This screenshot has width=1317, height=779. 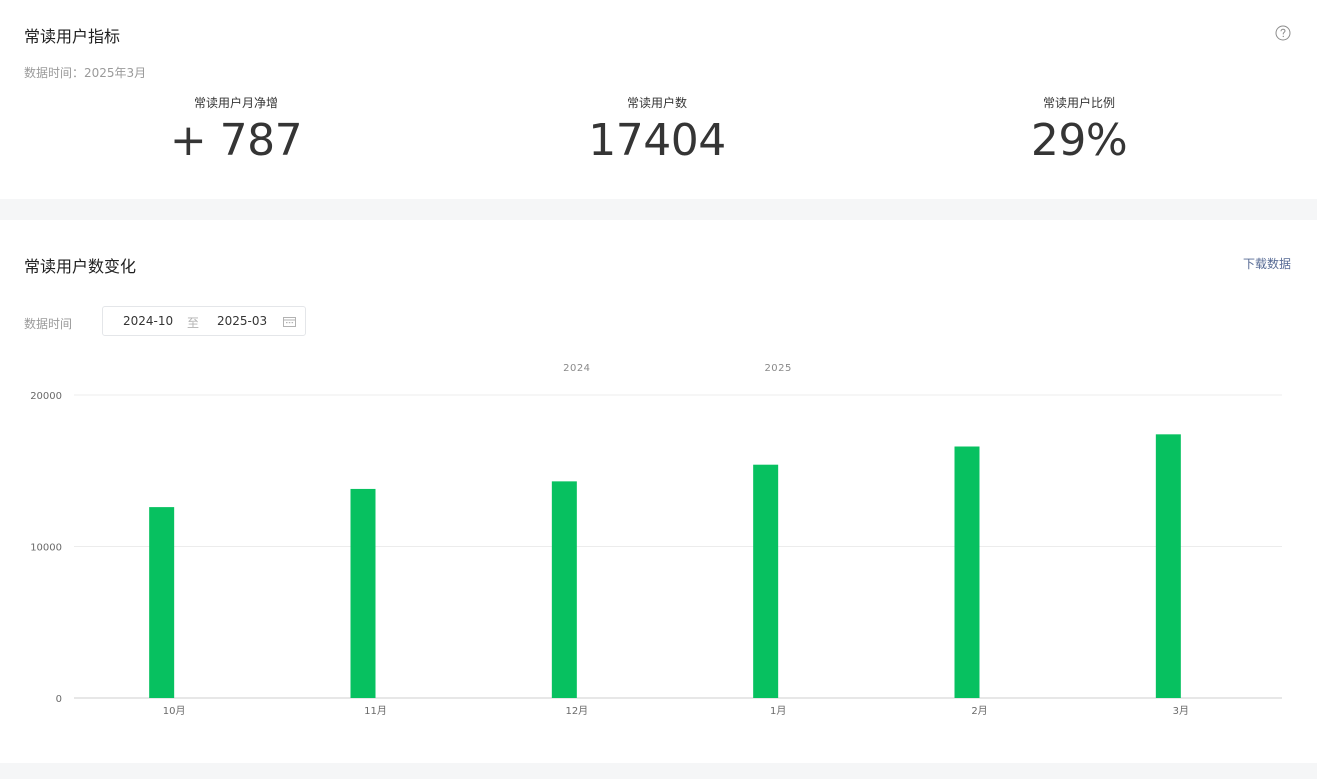 What do you see at coordinates (1283, 33) in the screenshot?
I see `question-circle-icon` at bounding box center [1283, 33].